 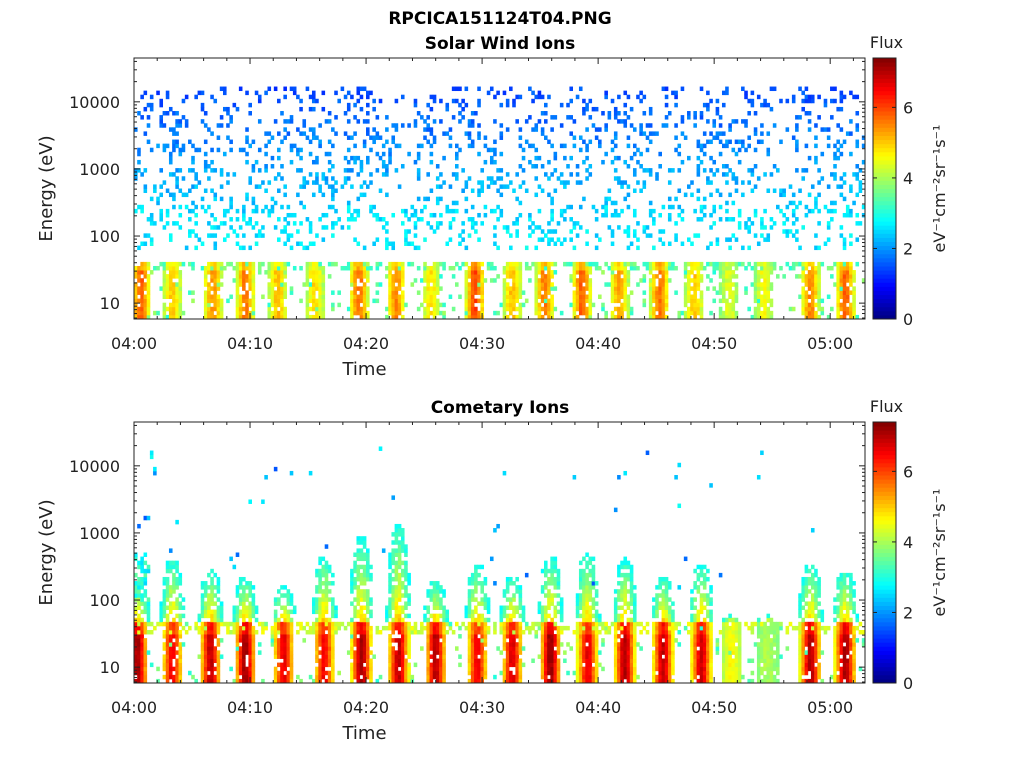 I want to click on panel-title: Cometary Ions, so click(x=500, y=408).